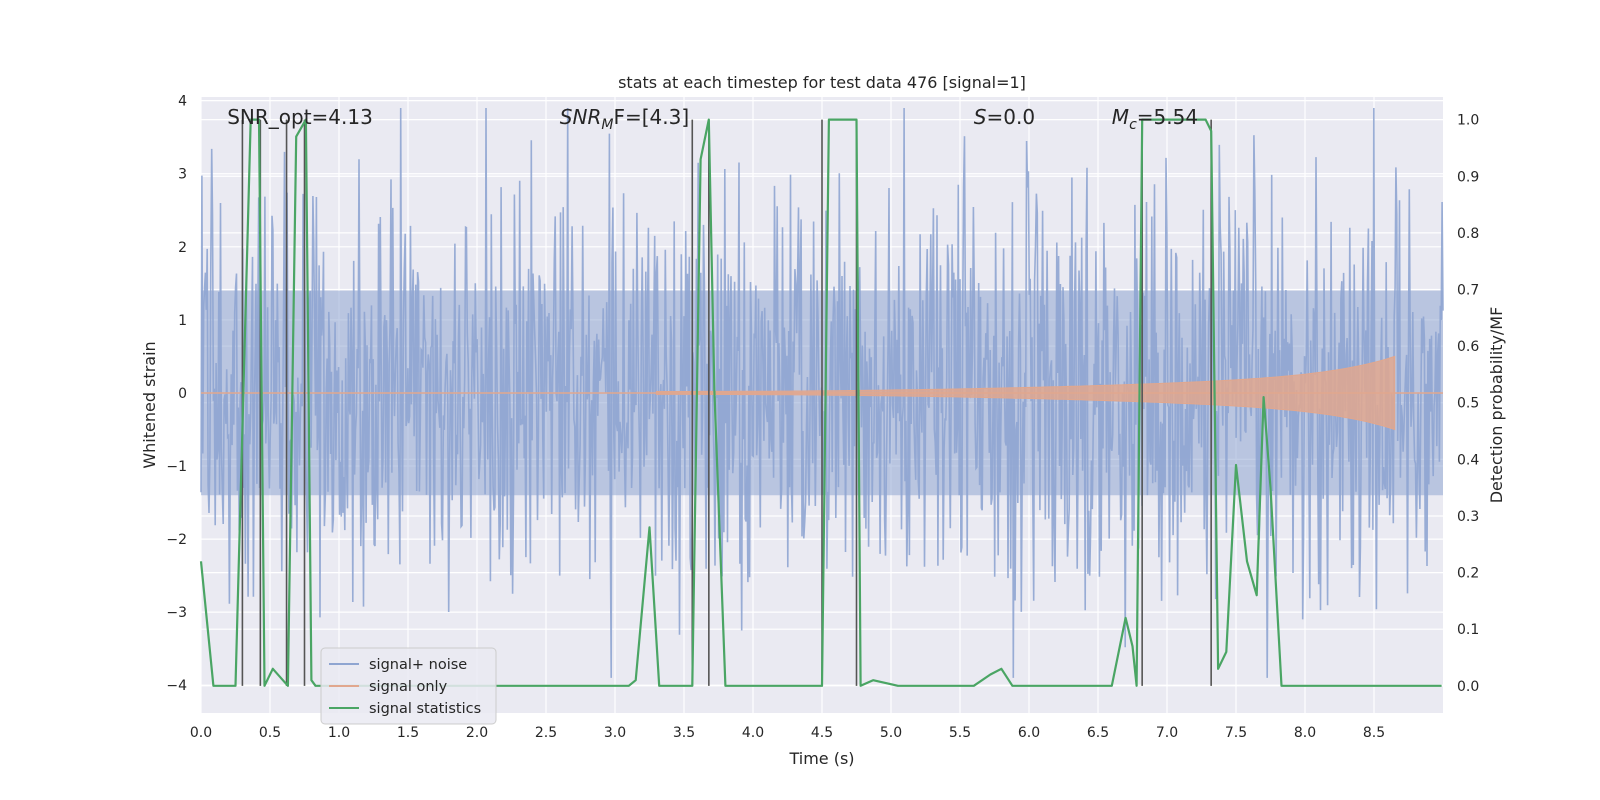  What do you see at coordinates (1133, 125) in the screenshot?
I see `annotation-subscript: c` at bounding box center [1133, 125].